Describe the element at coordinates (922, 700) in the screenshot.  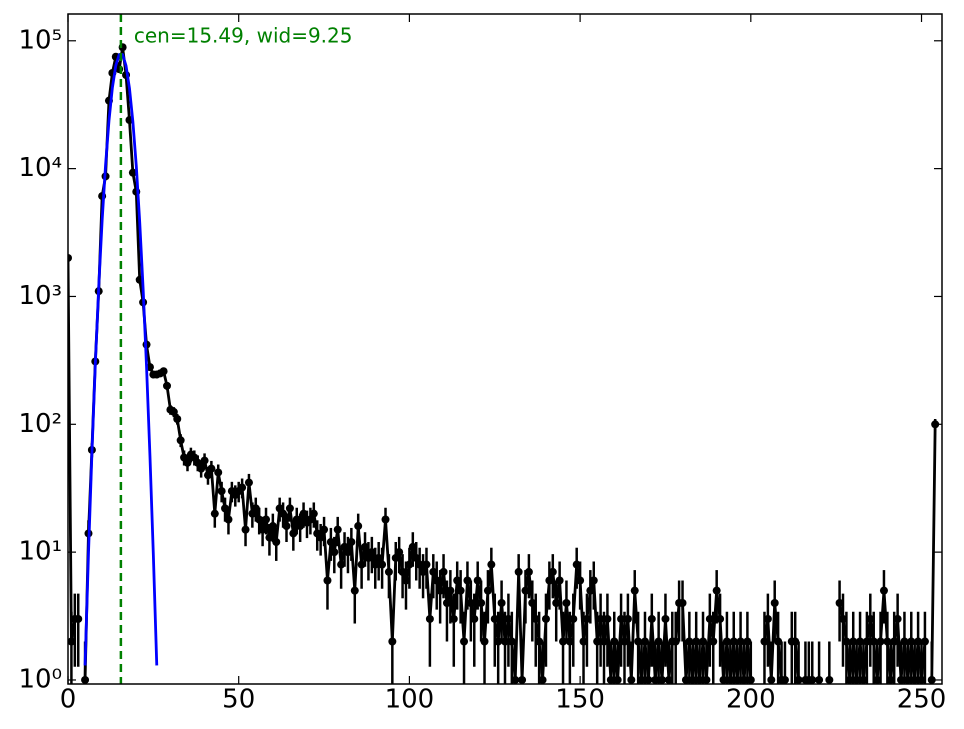
I see `x-tick-label: 250` at that location.